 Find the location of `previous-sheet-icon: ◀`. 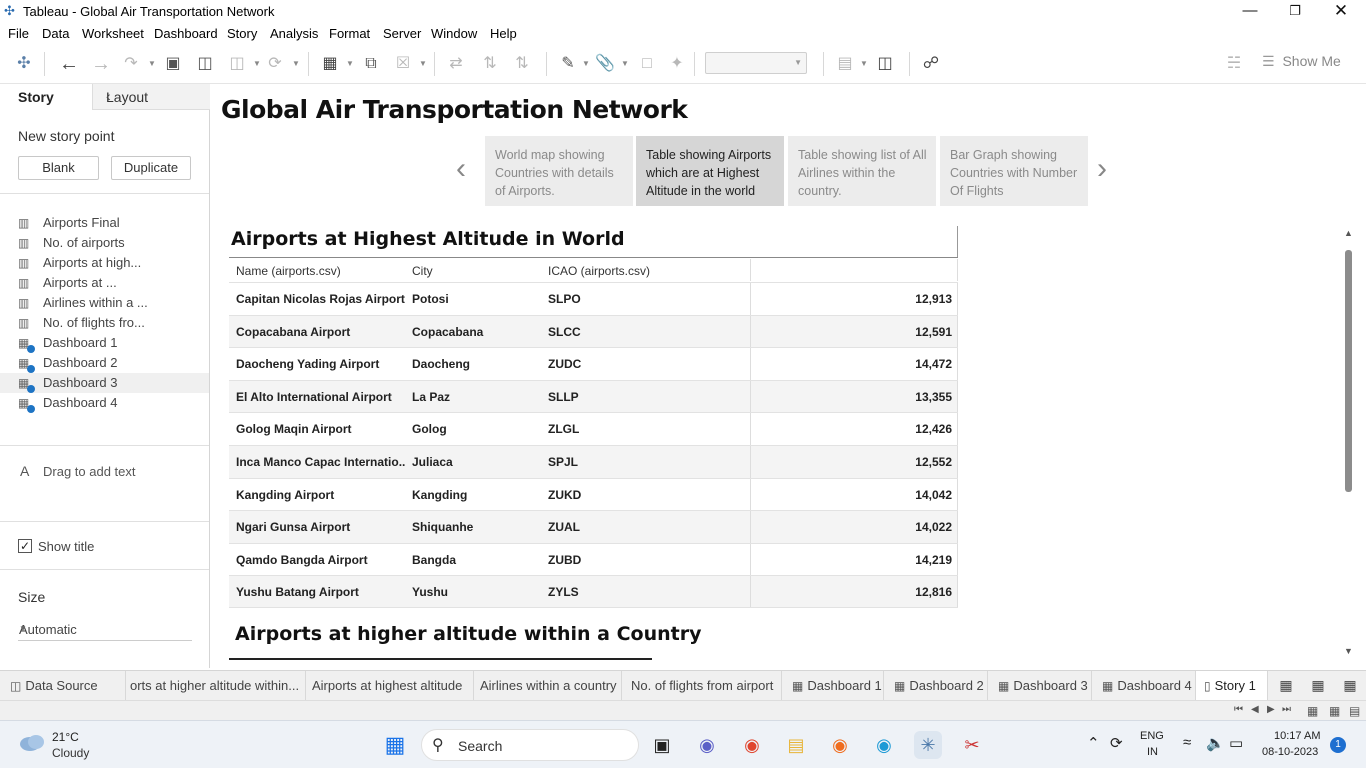

previous-sheet-icon: ◀ is located at coordinates (1255, 709).